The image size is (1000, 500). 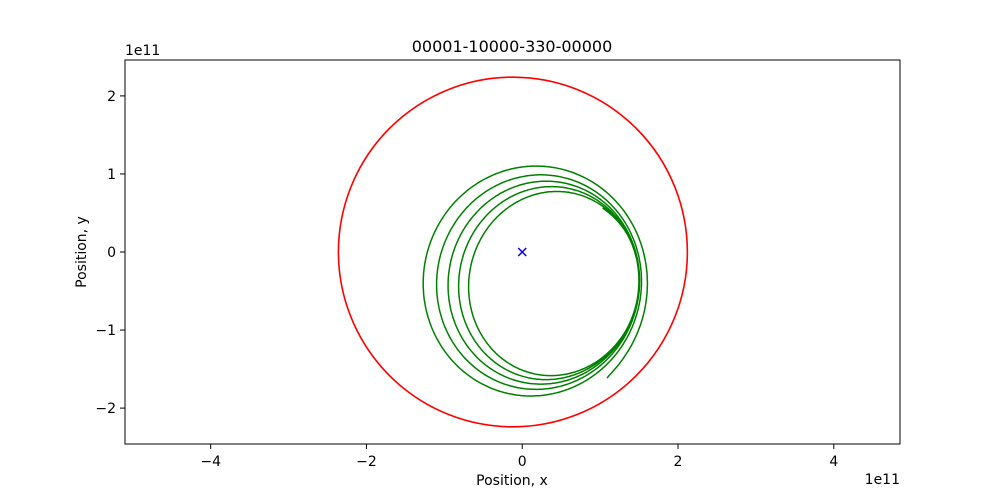 I want to click on chart-title: 00001-10000-330-00000, so click(x=512, y=46).